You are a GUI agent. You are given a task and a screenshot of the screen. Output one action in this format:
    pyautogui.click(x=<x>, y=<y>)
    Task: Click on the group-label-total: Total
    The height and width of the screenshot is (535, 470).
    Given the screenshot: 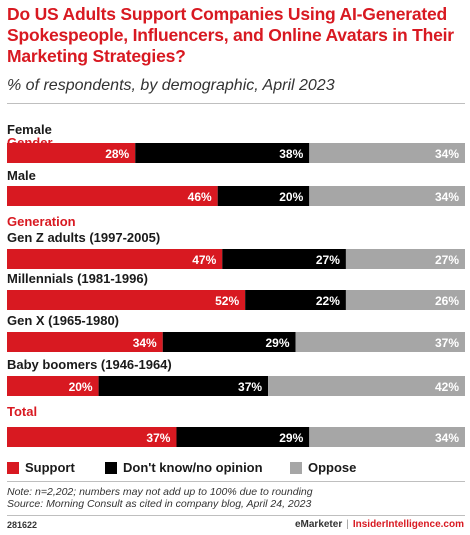 What is the action you would take?
    pyautogui.click(x=22, y=411)
    